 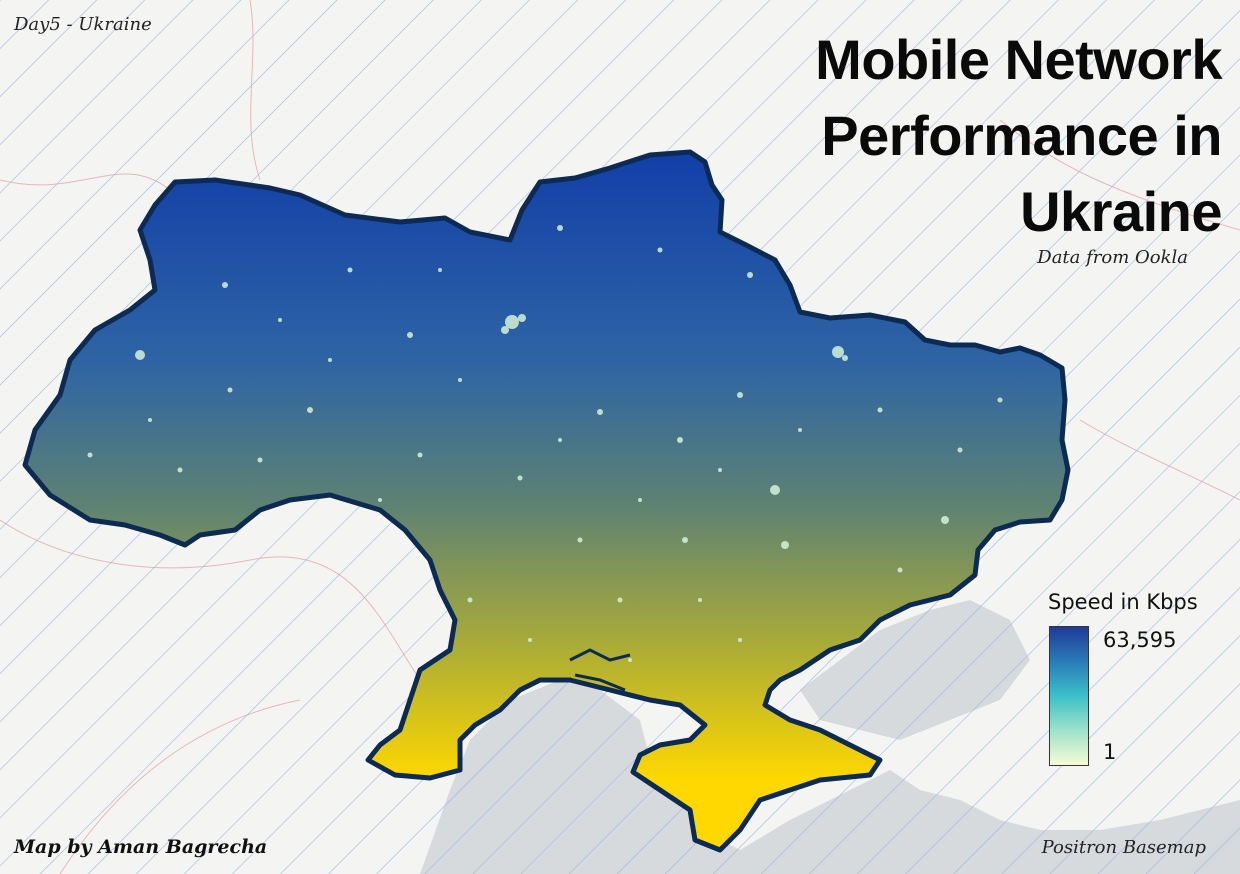 I want to click on basemap-credit: Positron Basemap, so click(x=1123, y=847).